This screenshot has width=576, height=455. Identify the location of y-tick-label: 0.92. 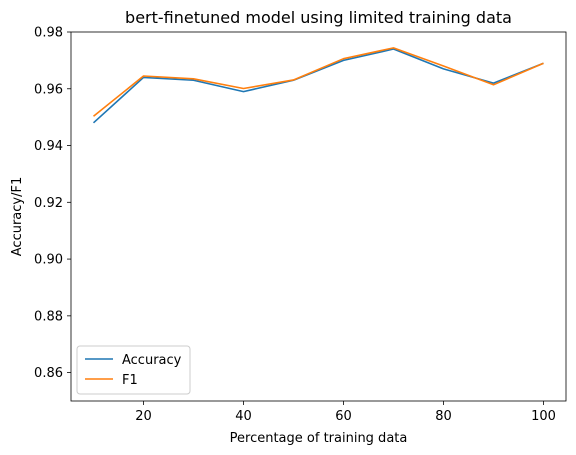
(48, 203).